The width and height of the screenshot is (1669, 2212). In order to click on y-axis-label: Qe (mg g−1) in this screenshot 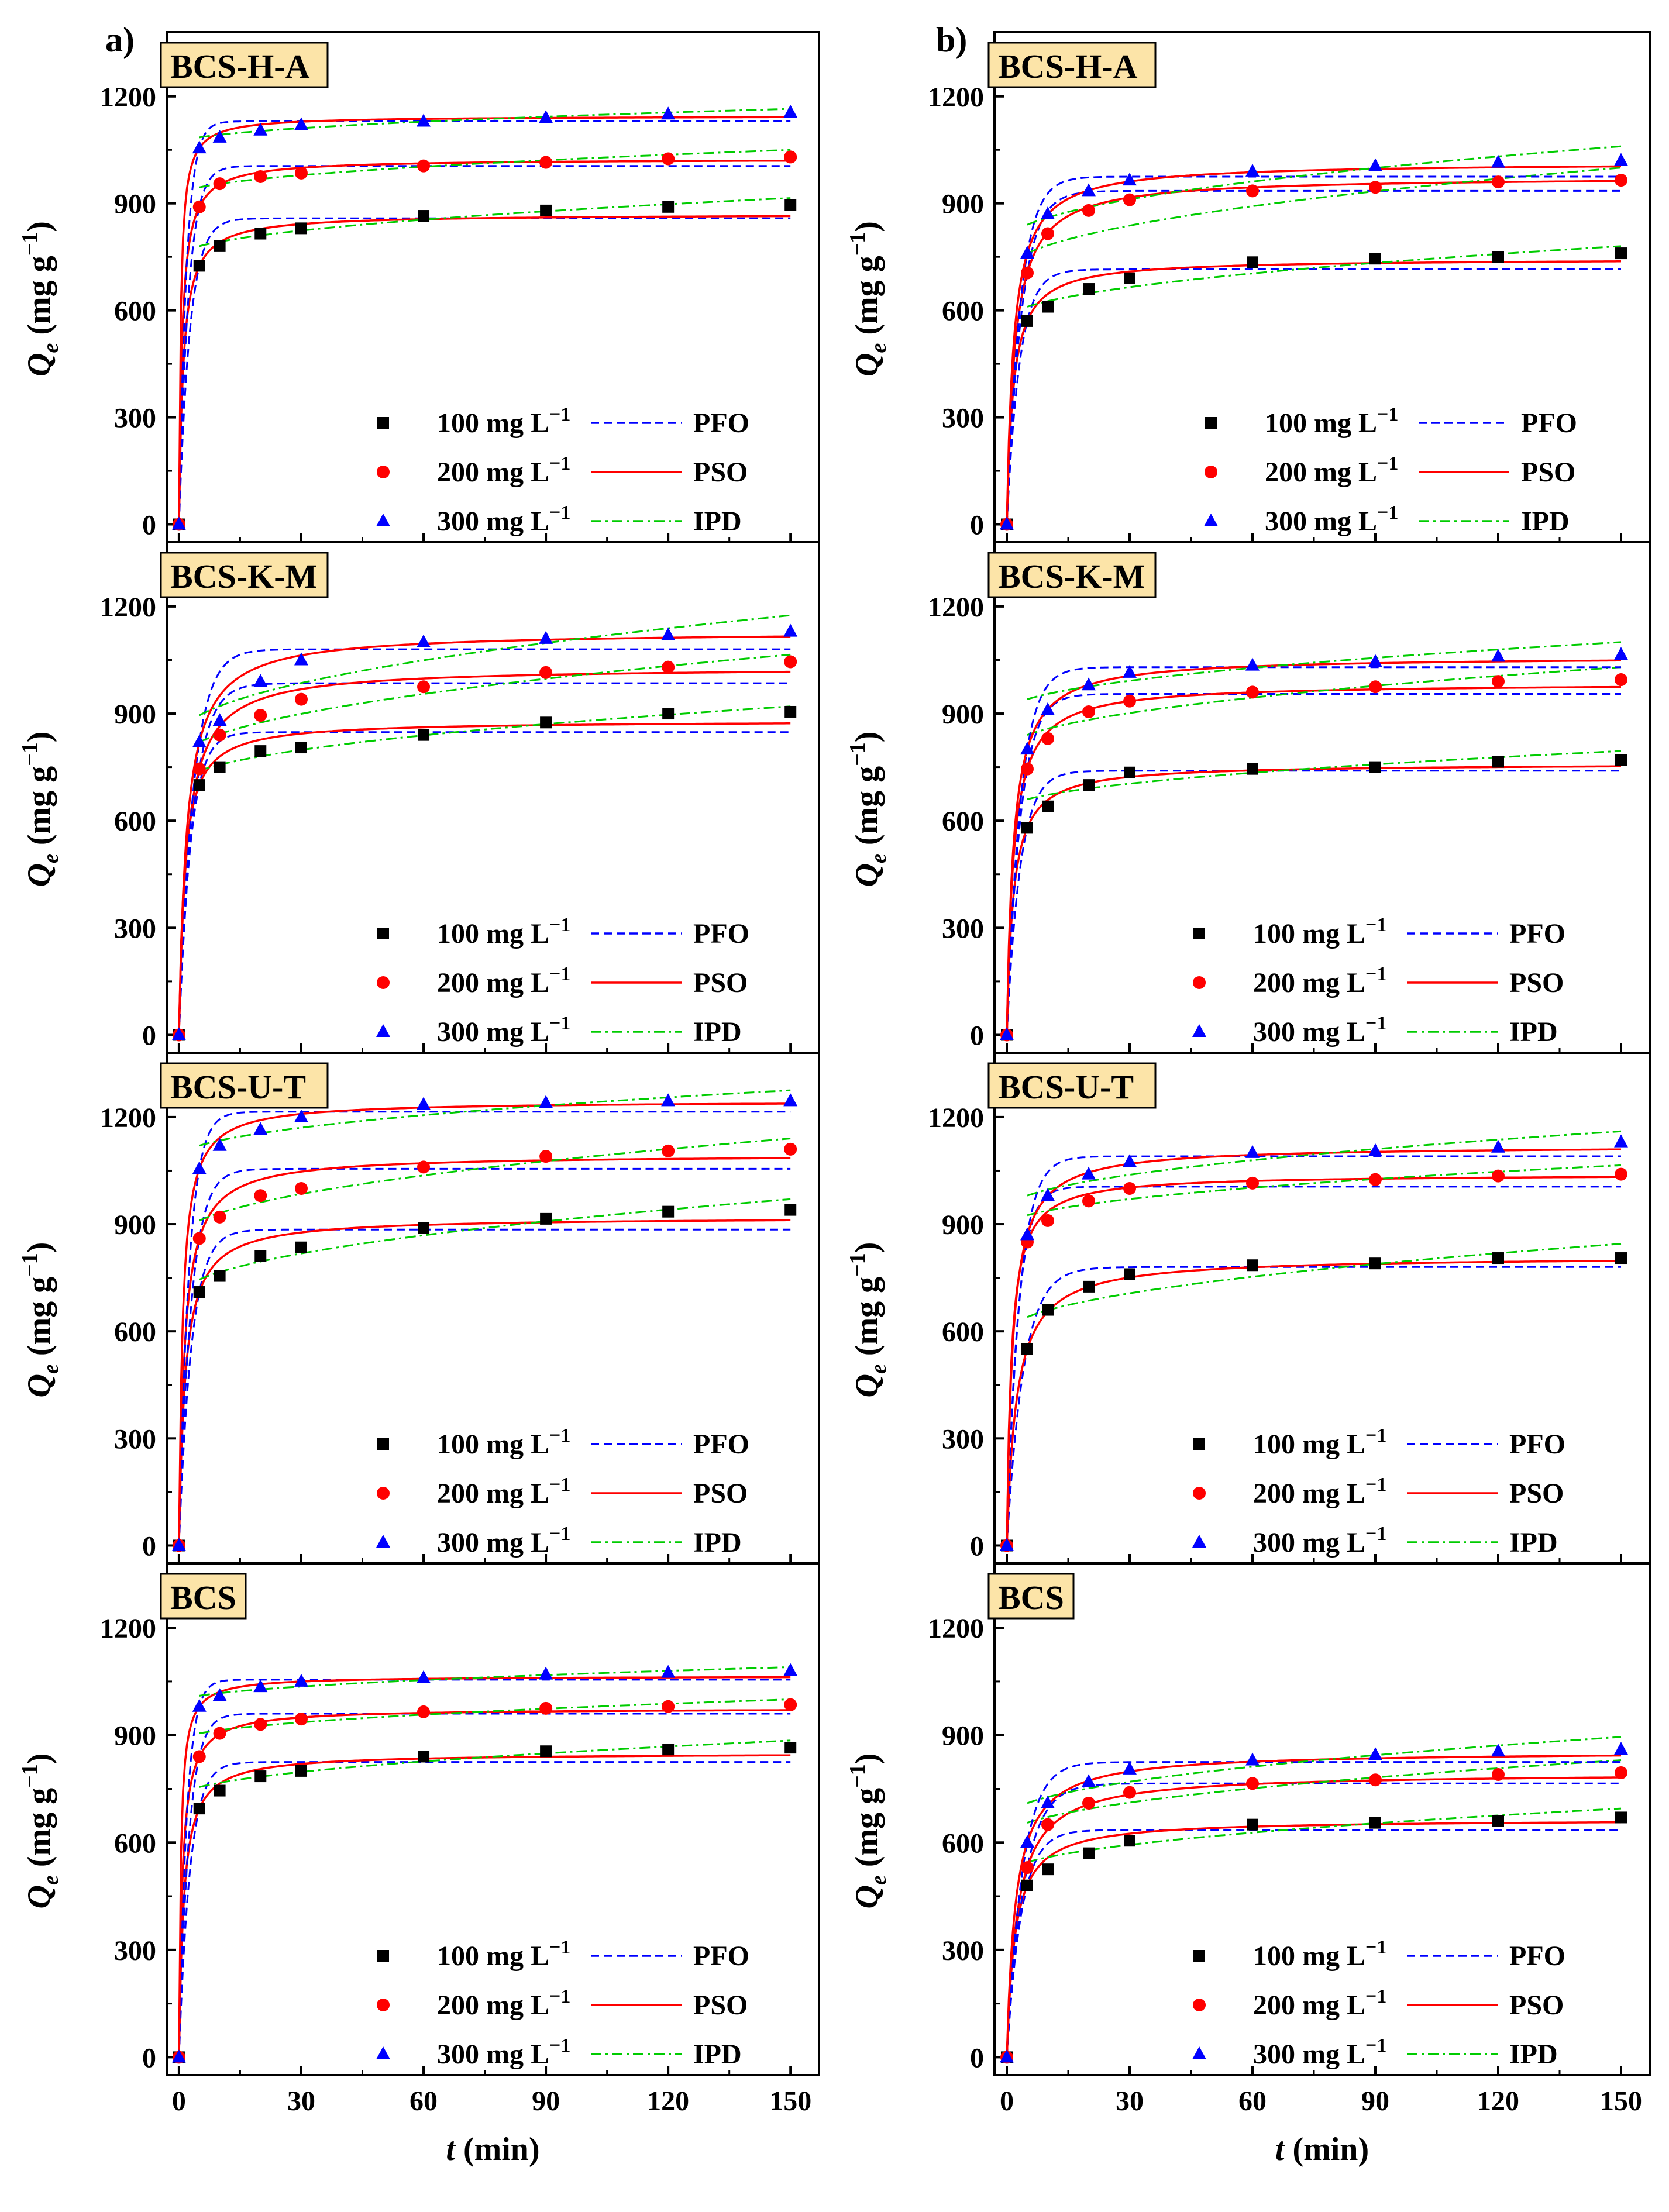, I will do `click(40, 299)`.